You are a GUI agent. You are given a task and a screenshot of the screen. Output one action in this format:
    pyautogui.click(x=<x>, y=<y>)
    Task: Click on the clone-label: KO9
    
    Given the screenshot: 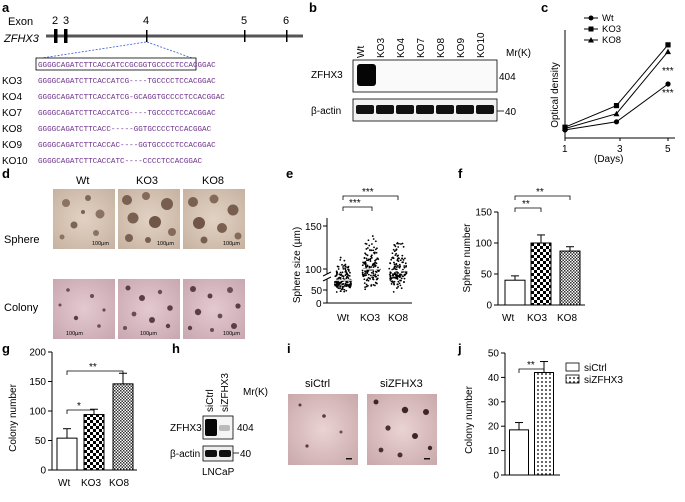 What is the action you would take?
    pyautogui.click(x=12, y=145)
    